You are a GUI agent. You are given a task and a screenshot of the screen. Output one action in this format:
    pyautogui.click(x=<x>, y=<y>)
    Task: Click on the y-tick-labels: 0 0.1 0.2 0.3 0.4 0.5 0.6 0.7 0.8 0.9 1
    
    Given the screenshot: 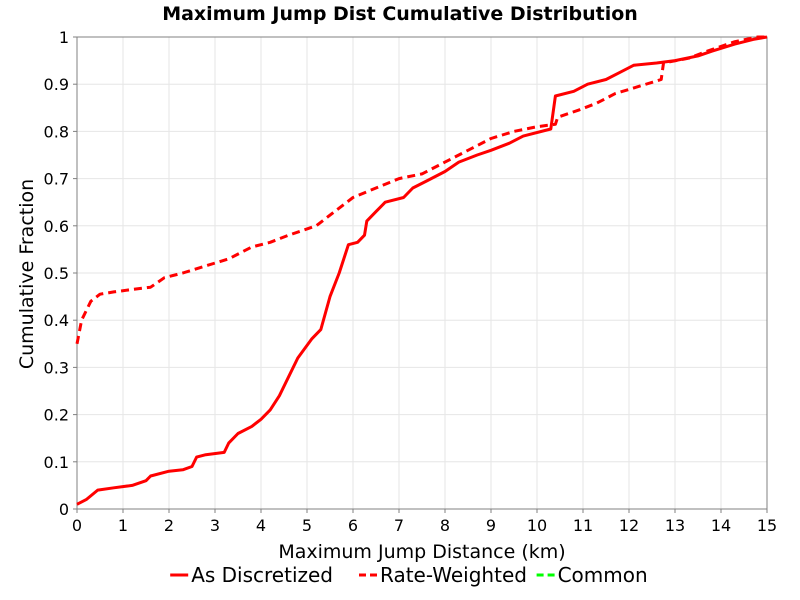 What is the action you would take?
    pyautogui.click(x=60, y=273)
    